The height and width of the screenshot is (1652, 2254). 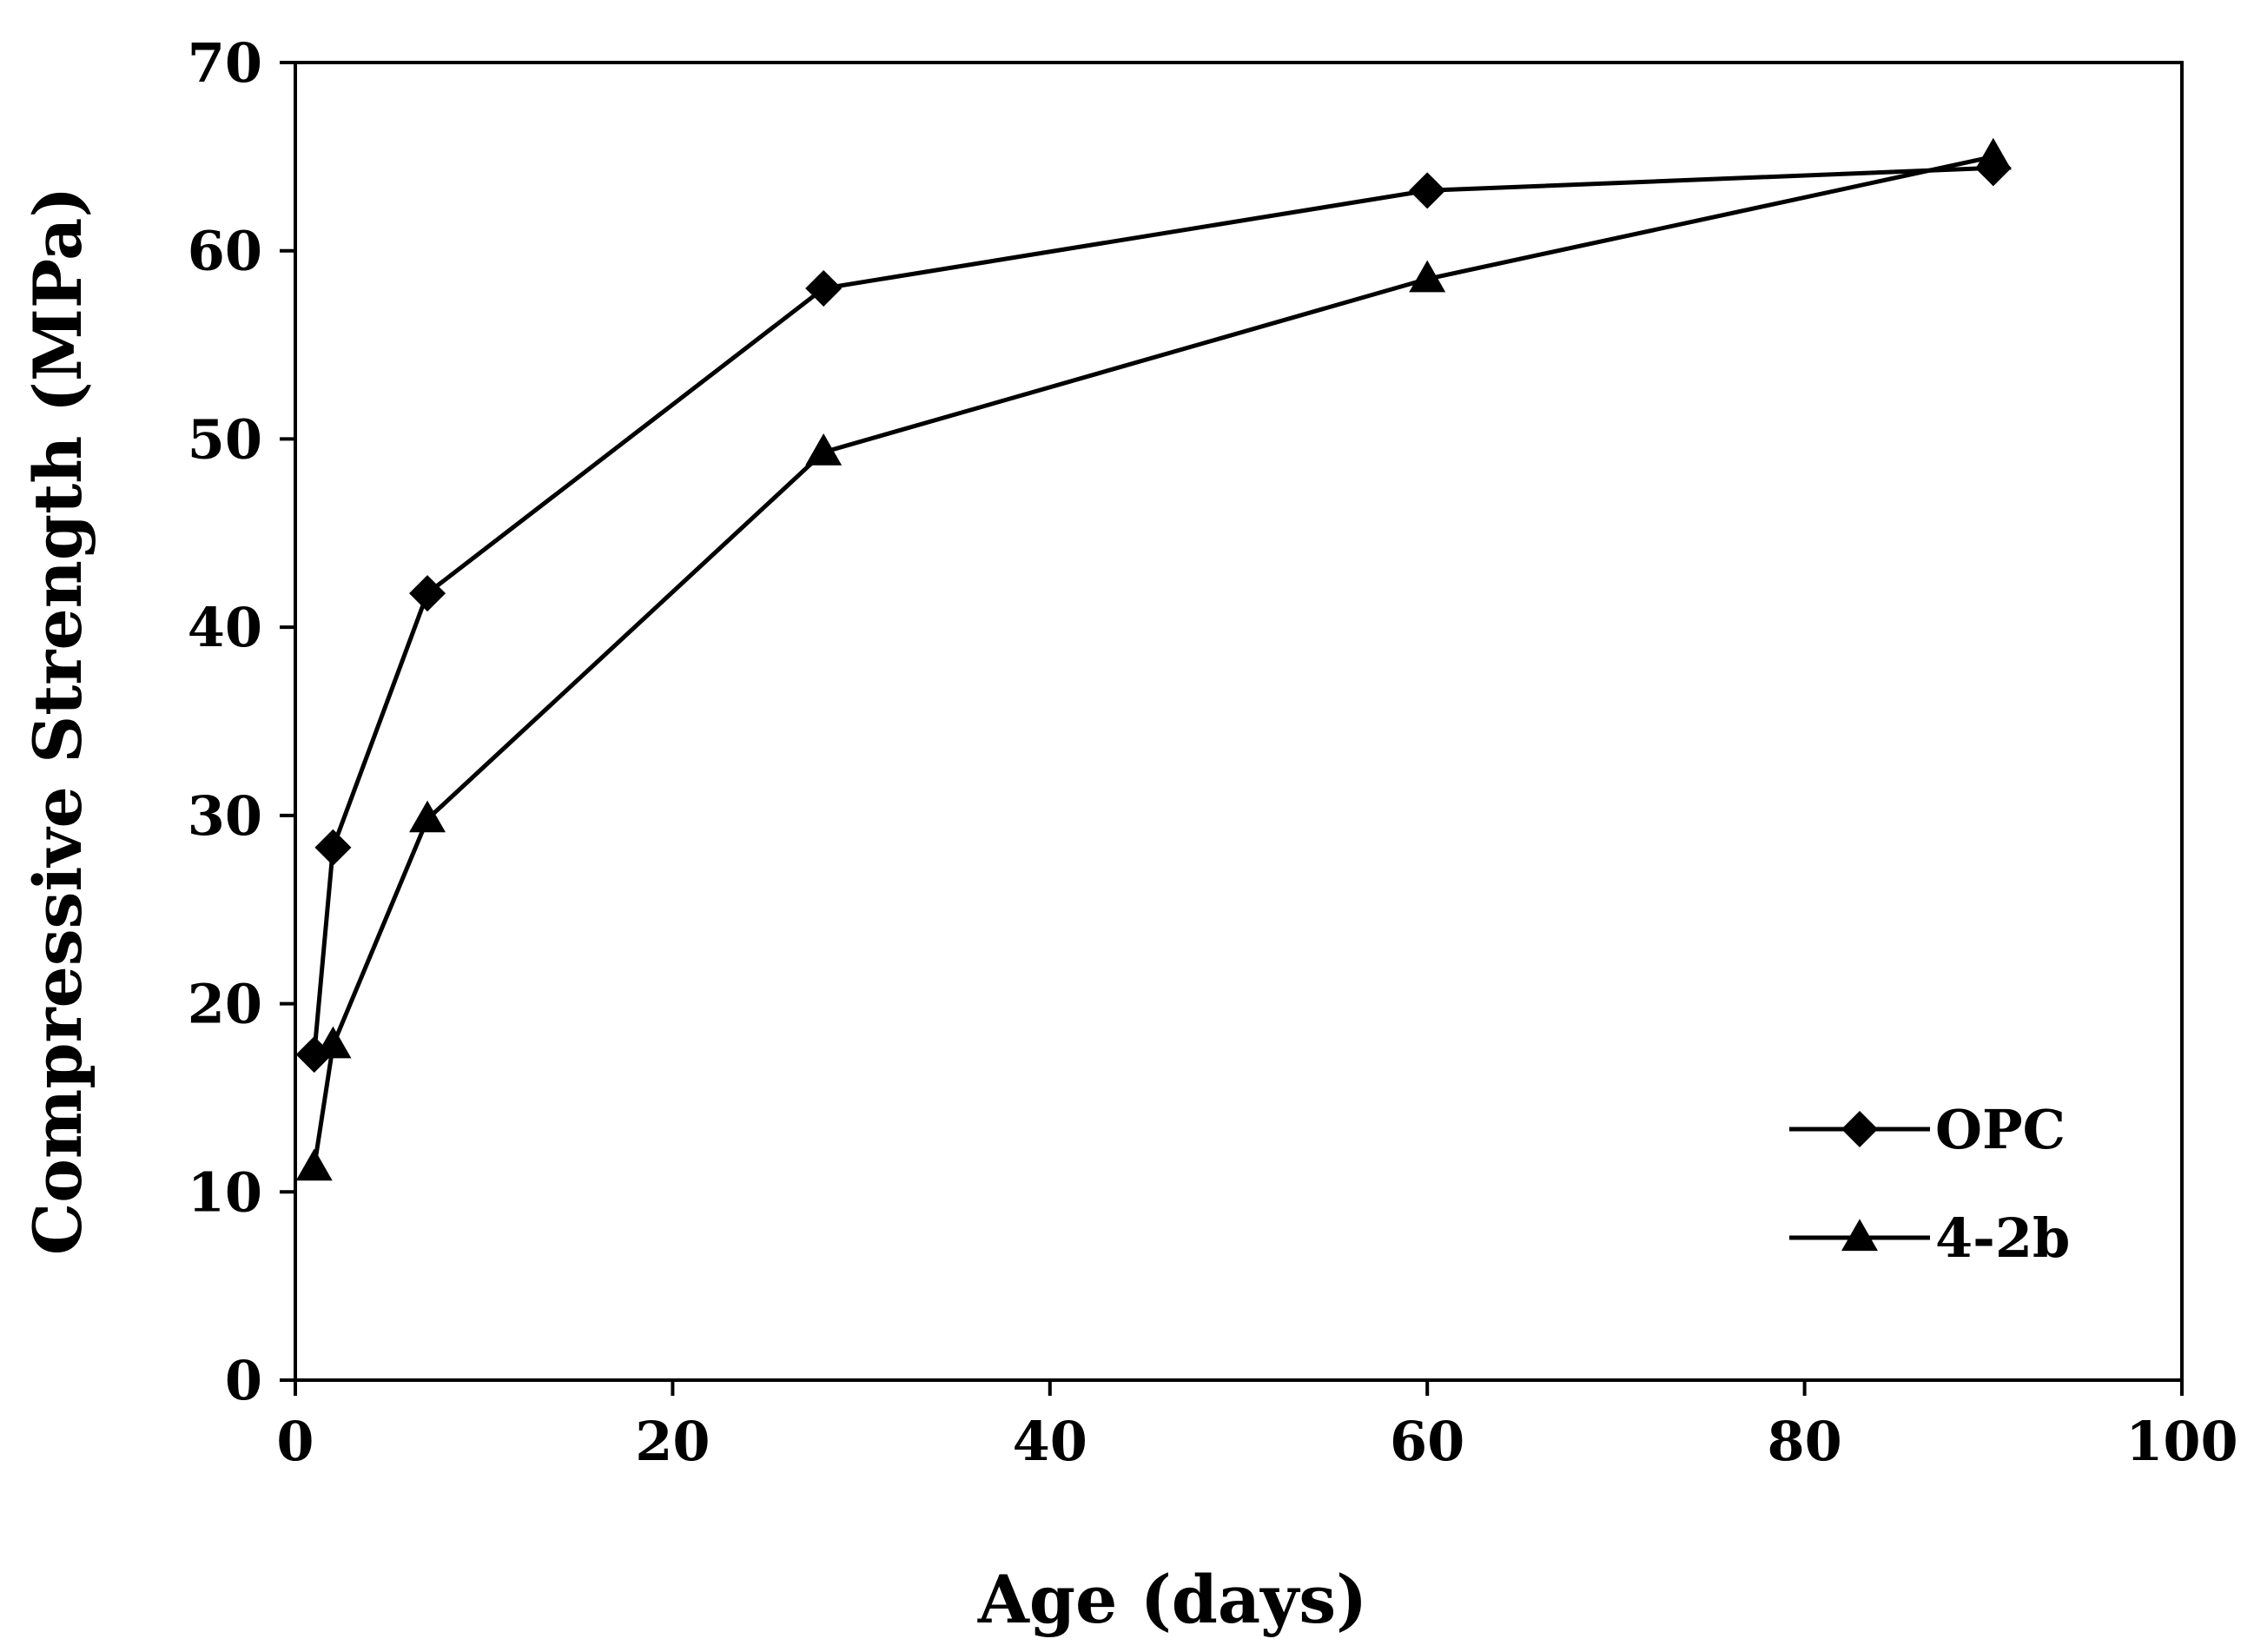 I want to click on y-tick-label: 0, so click(x=243, y=1380).